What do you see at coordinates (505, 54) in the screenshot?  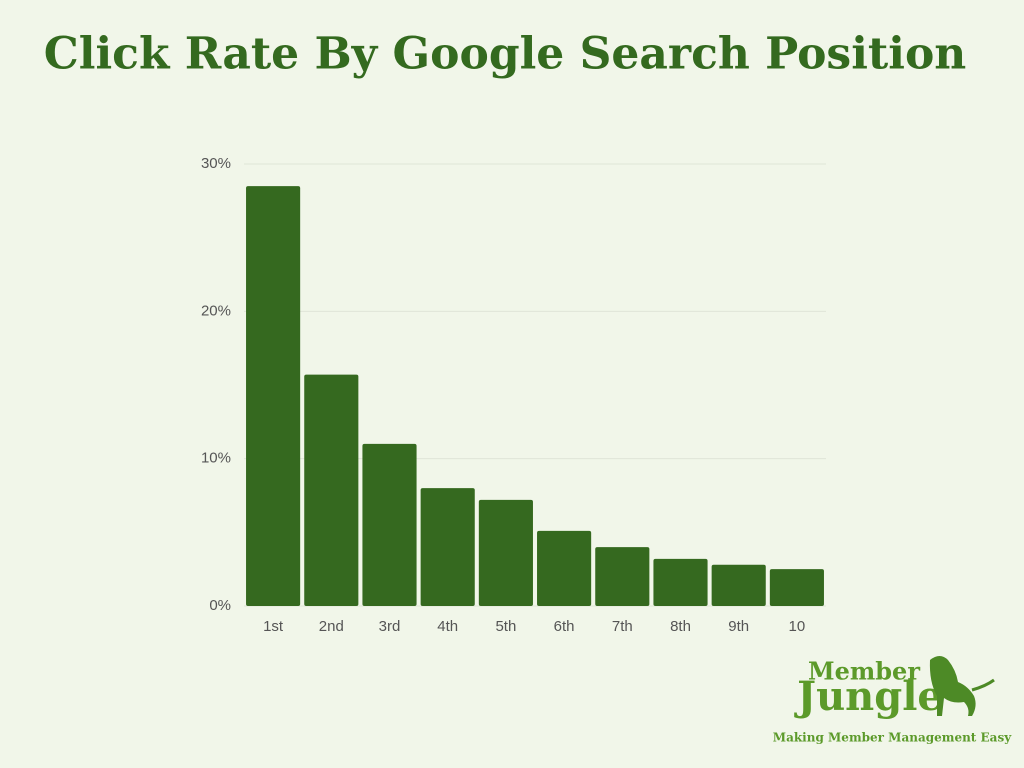 I see `chart-title: Click Rate By Google Search Position` at bounding box center [505, 54].